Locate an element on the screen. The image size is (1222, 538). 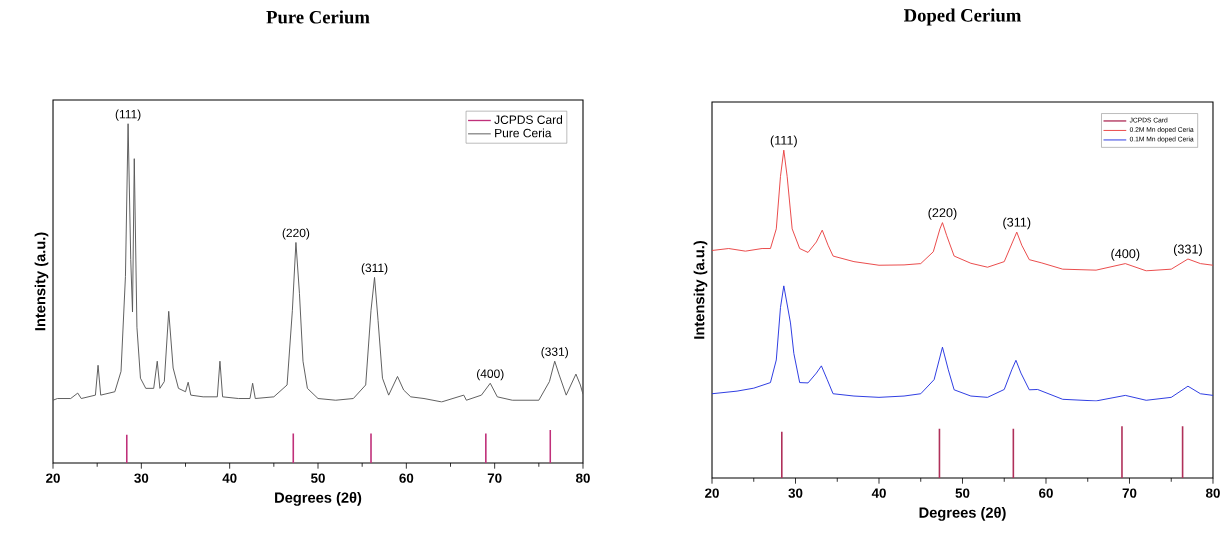
chart-title: Doped Cerium is located at coordinates (962, 17).